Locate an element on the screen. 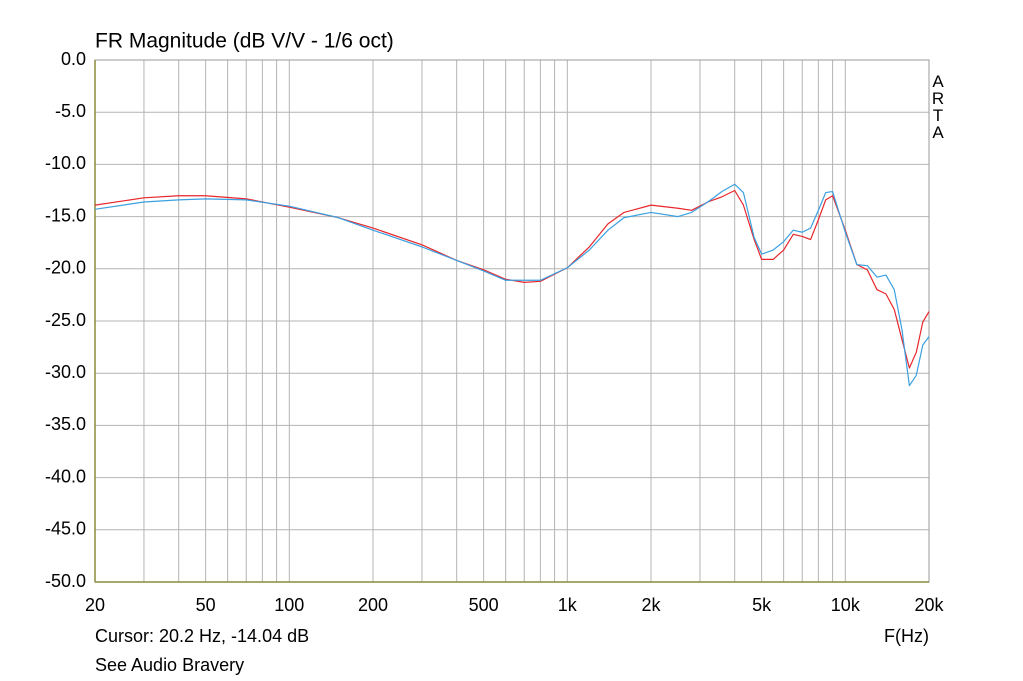 Image resolution: width=1023 pixels, height=681 pixels. x-tick-label: 5k is located at coordinates (762, 605).